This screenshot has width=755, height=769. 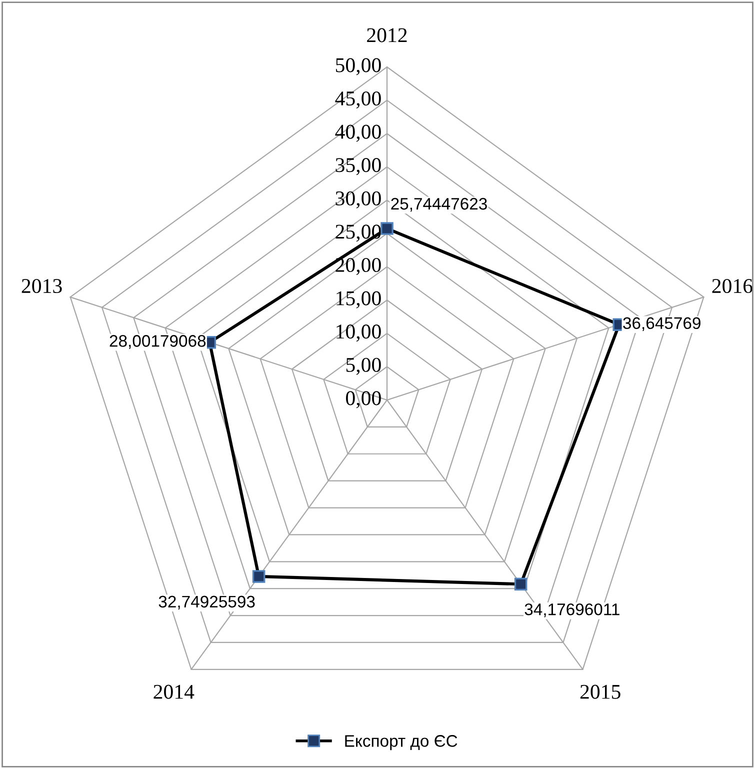 I want to click on spoke-label: 2012, so click(x=387, y=35).